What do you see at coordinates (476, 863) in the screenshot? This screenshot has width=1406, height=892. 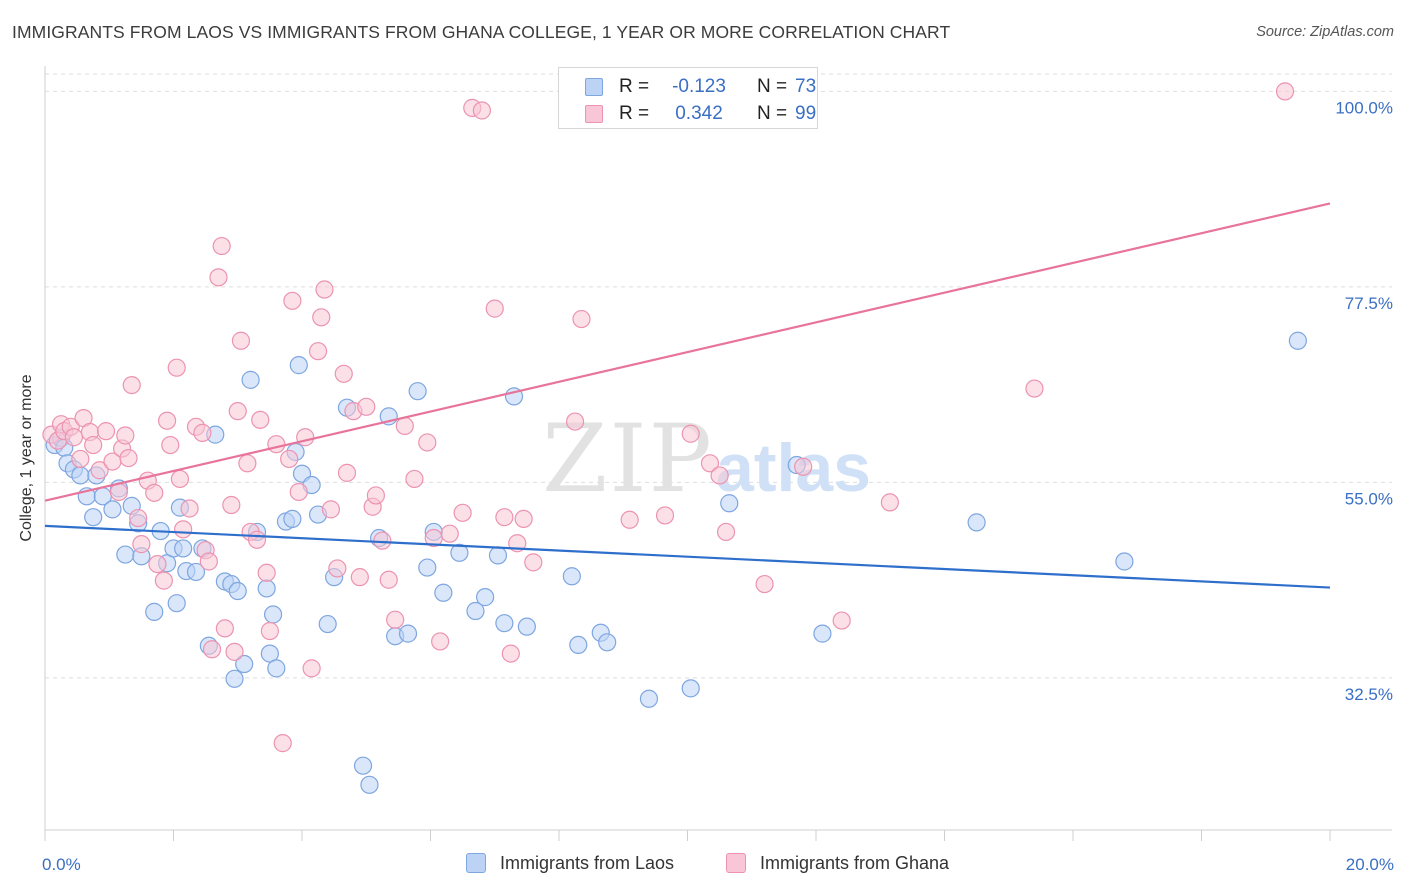 I see `series-swatch-laos` at bounding box center [476, 863].